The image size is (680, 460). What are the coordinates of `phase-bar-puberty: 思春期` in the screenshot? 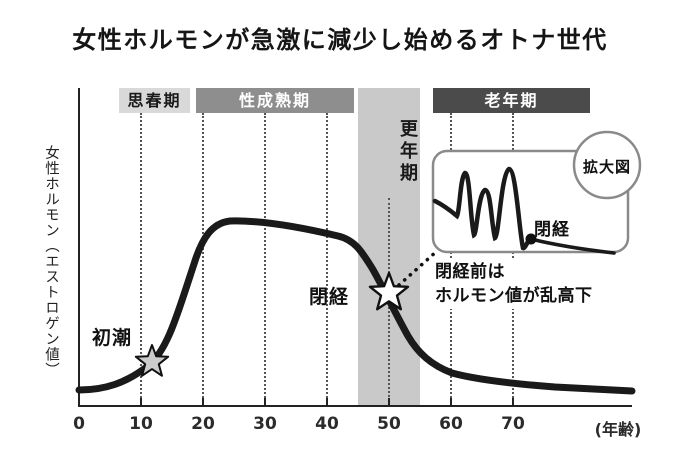 It's located at (154, 100).